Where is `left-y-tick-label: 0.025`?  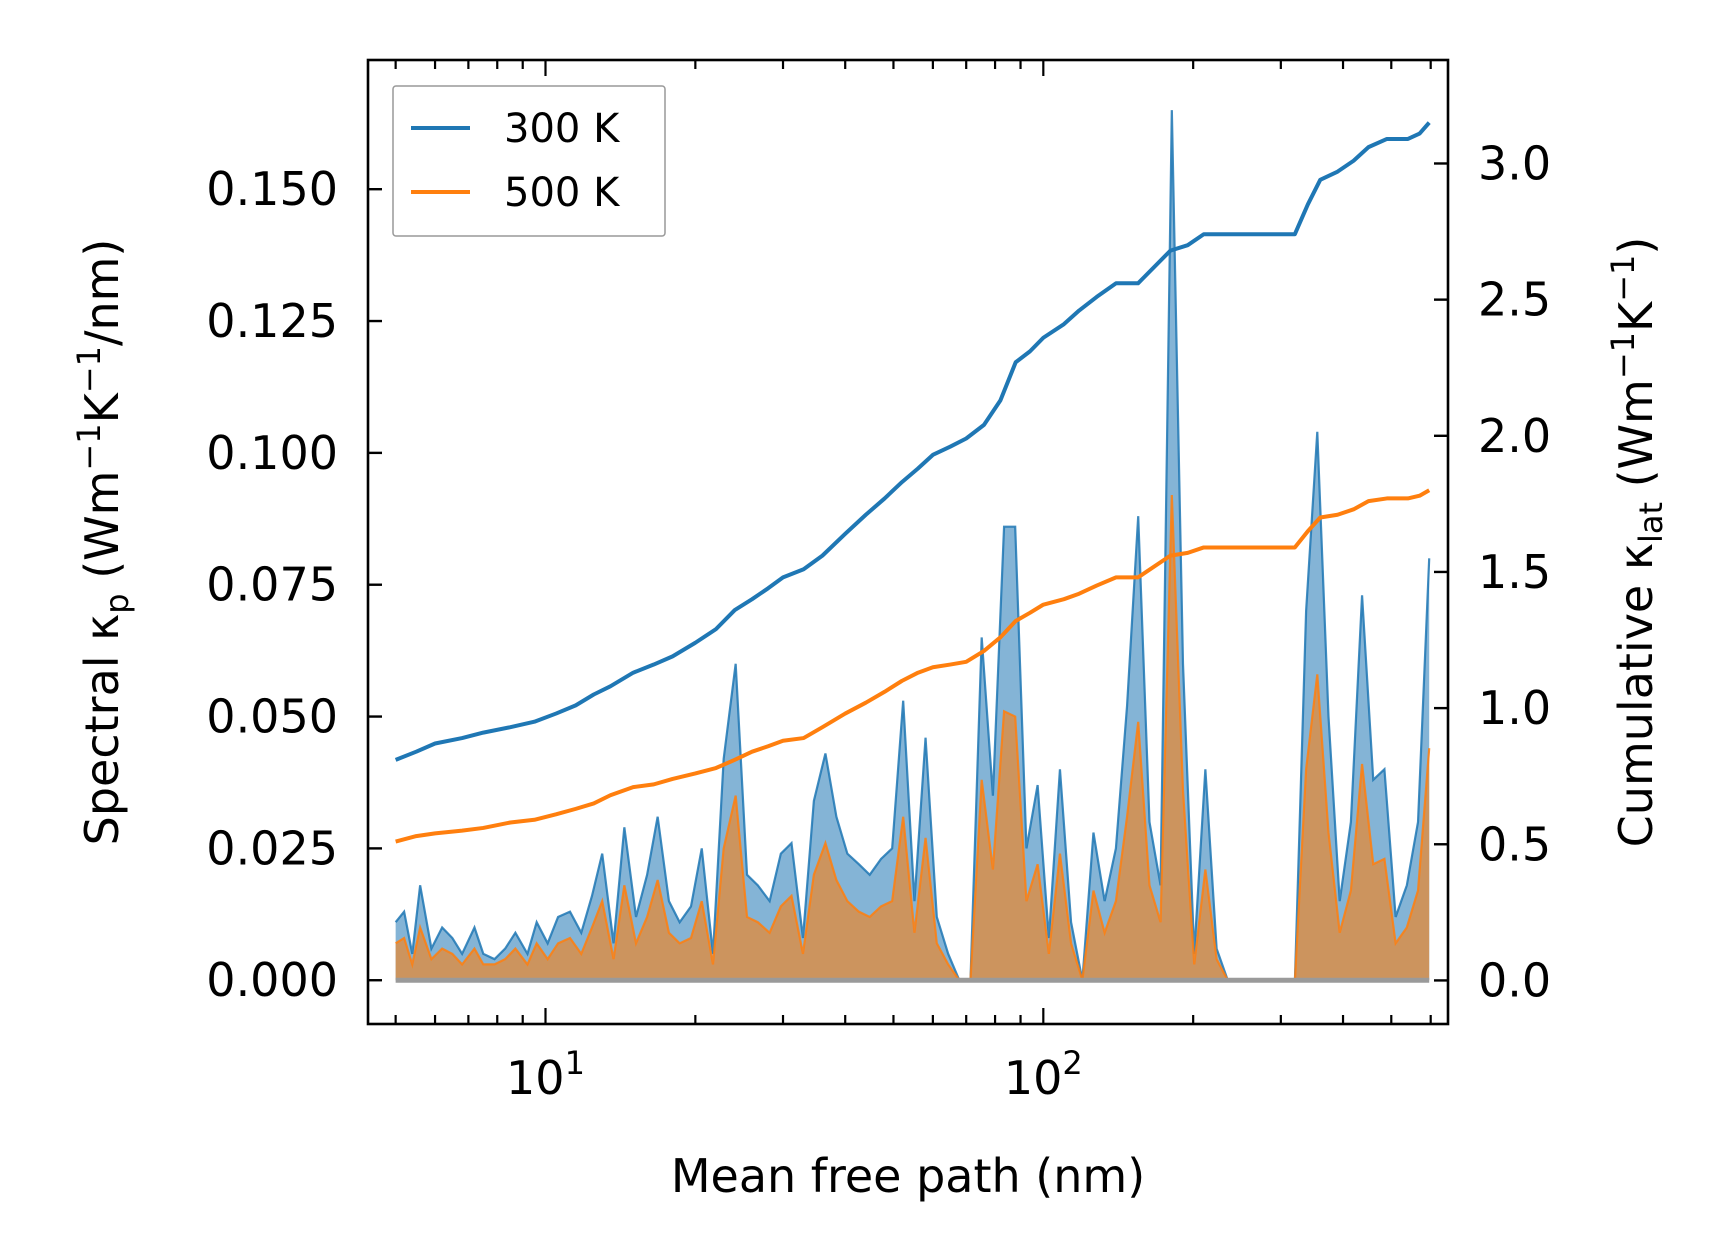
left-y-tick-label: 0.025 is located at coordinates (272, 848).